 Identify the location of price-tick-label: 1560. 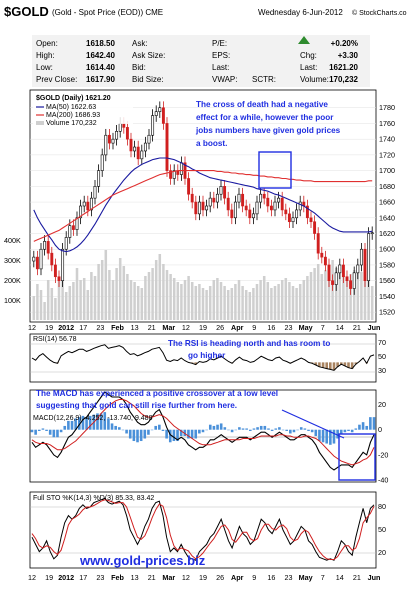
(387, 280).